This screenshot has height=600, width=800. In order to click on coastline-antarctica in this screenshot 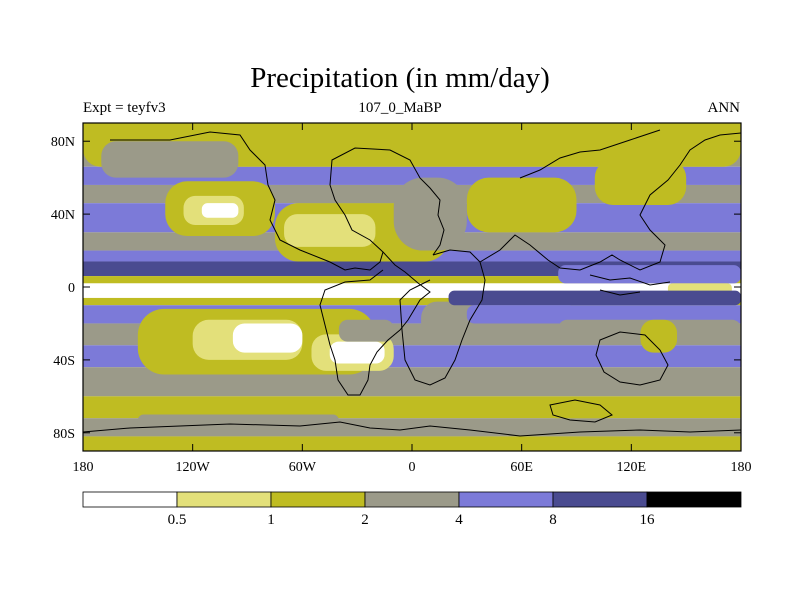, I will do `click(412, 429)`.